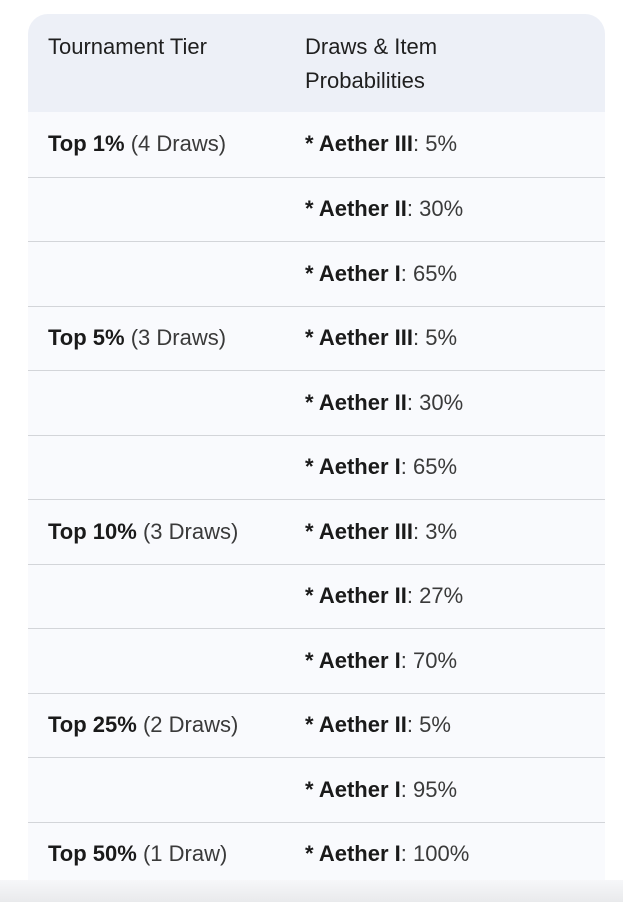 Image resolution: width=623 pixels, height=902 pixels. I want to click on item-probability: : 100%, so click(435, 854).